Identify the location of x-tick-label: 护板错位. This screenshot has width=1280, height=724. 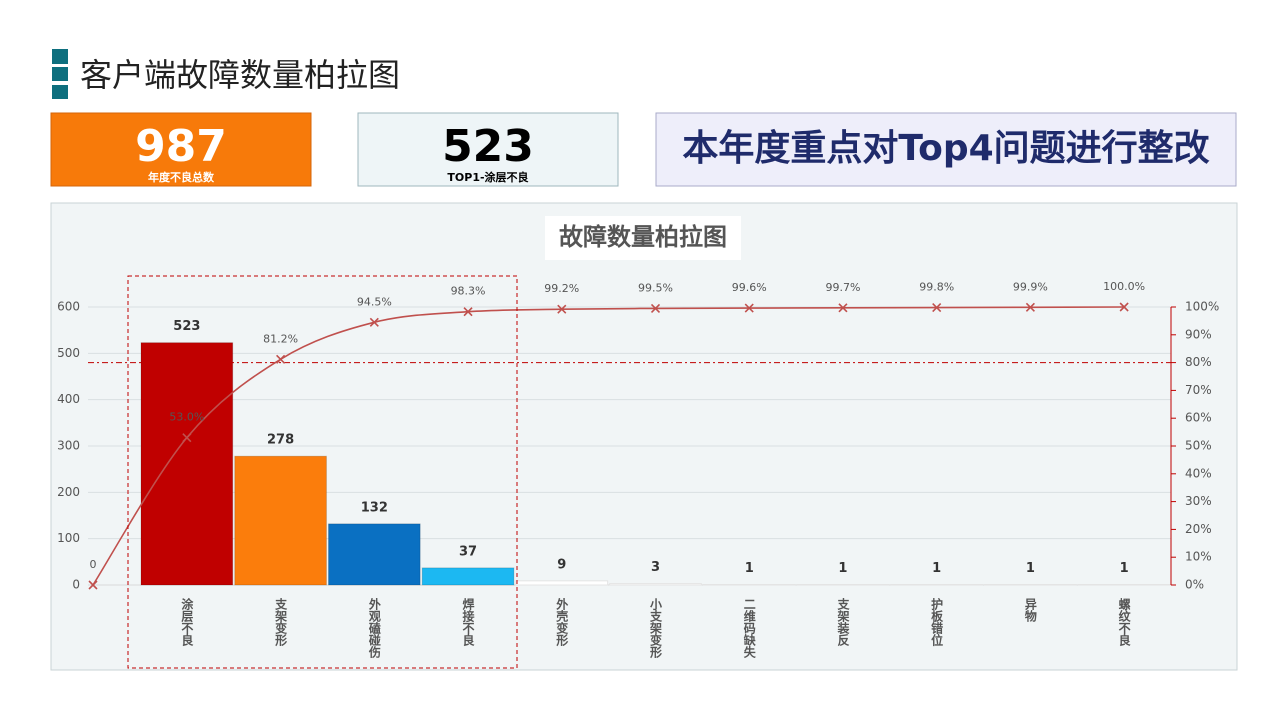
(937, 622).